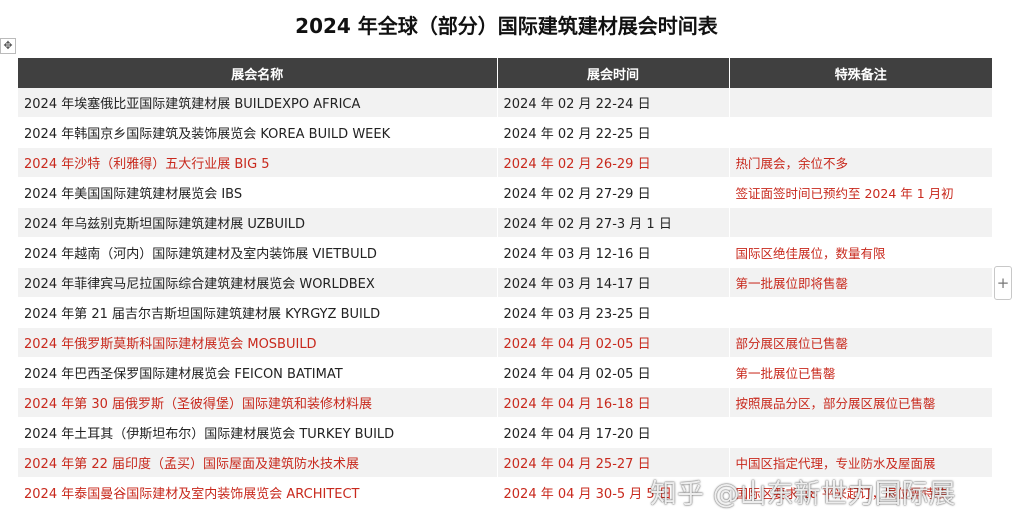  Describe the element at coordinates (257, 222) in the screenshot. I see `expo-name-cell: 2024 年乌兹别克斯坦国际建筑建材展 UZBUILD` at that location.